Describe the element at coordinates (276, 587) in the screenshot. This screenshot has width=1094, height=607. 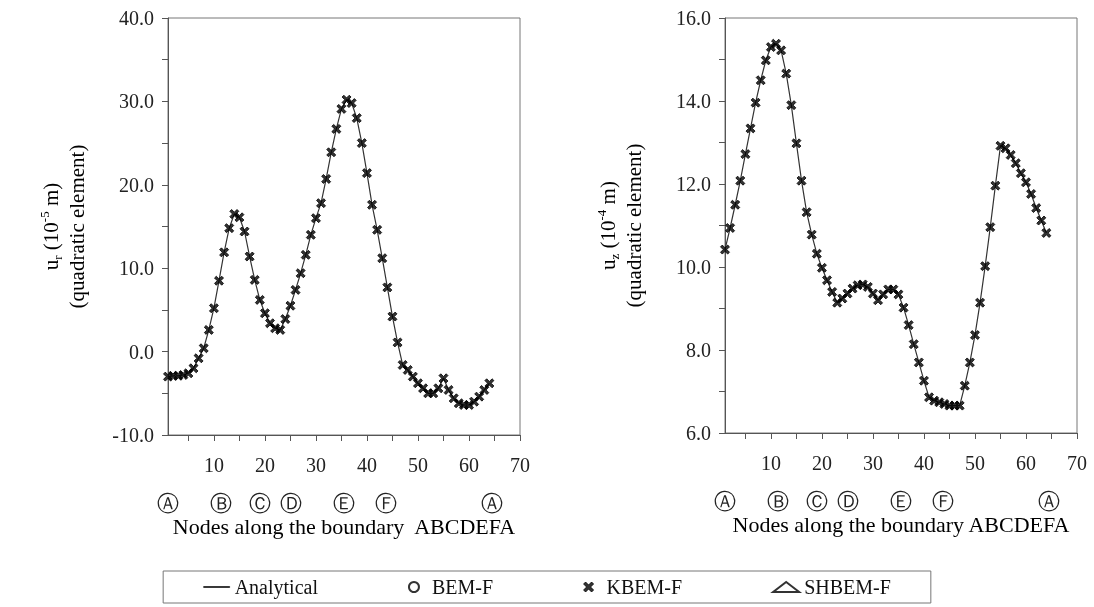
I see `legend-label: Analytical` at that location.